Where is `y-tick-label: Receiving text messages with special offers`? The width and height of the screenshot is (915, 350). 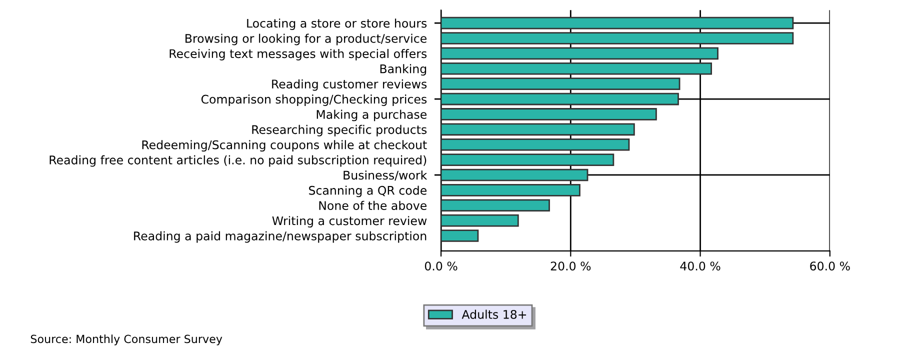 y-tick-label: Receiving text messages with special offers is located at coordinates (298, 54).